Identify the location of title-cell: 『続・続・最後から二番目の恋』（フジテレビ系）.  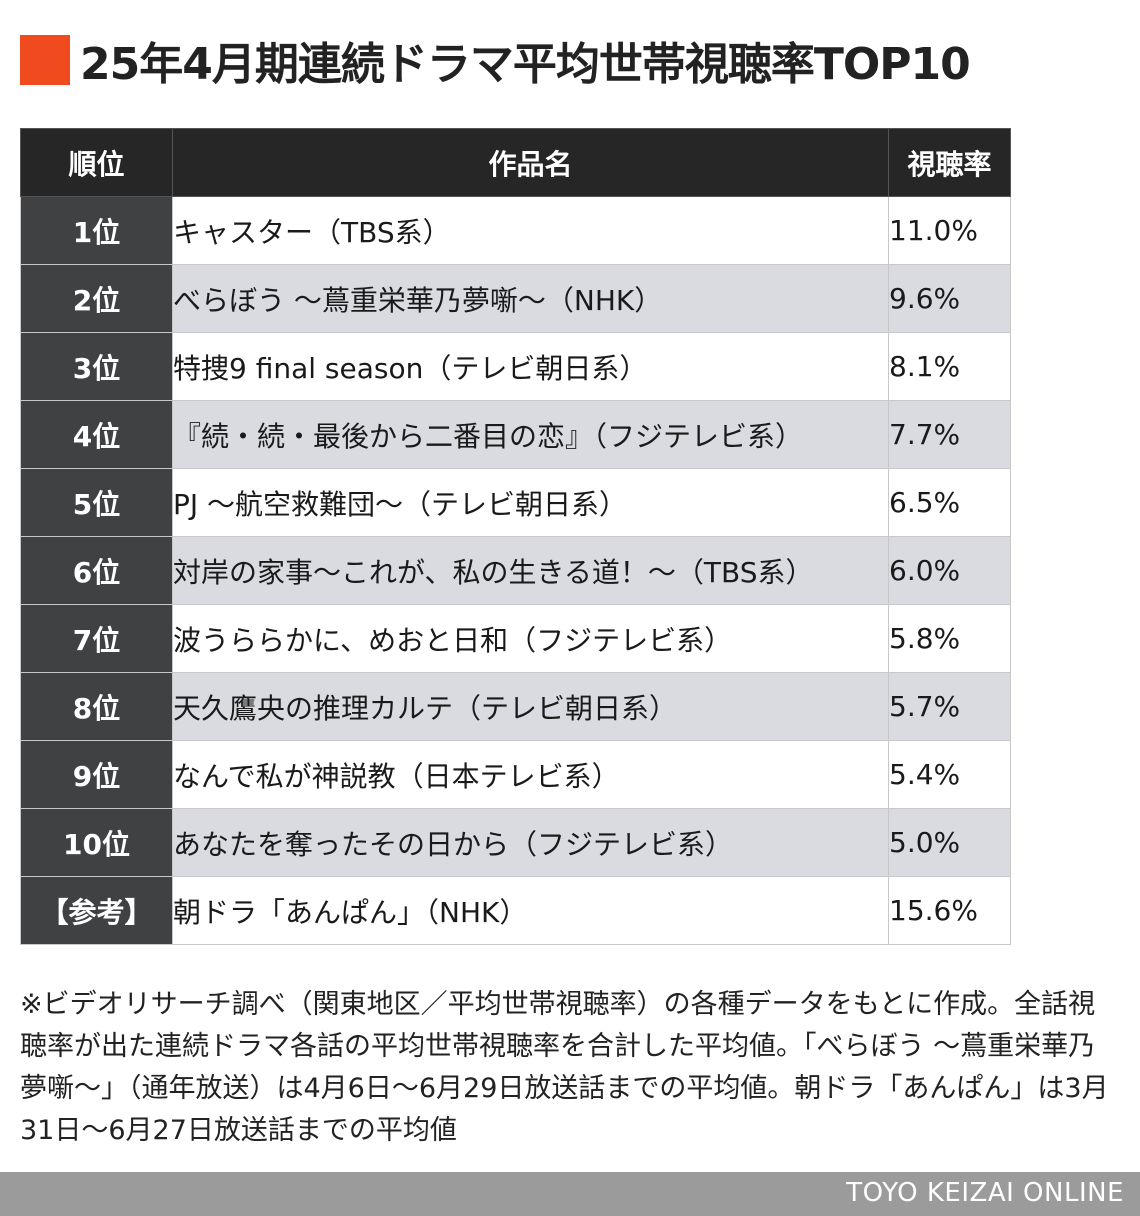
(530, 434).